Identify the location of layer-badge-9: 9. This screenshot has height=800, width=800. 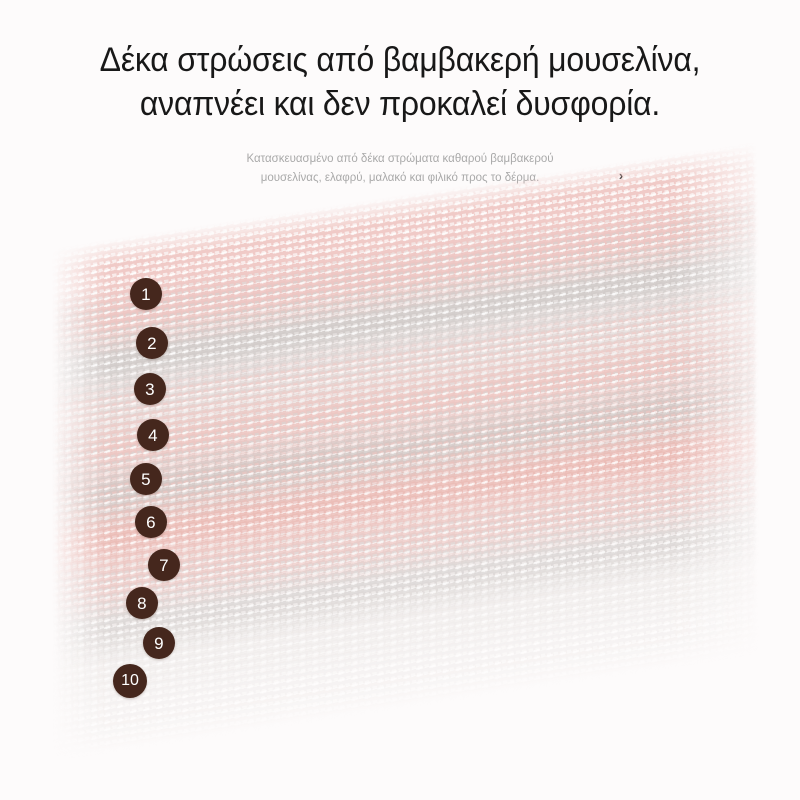
(159, 643).